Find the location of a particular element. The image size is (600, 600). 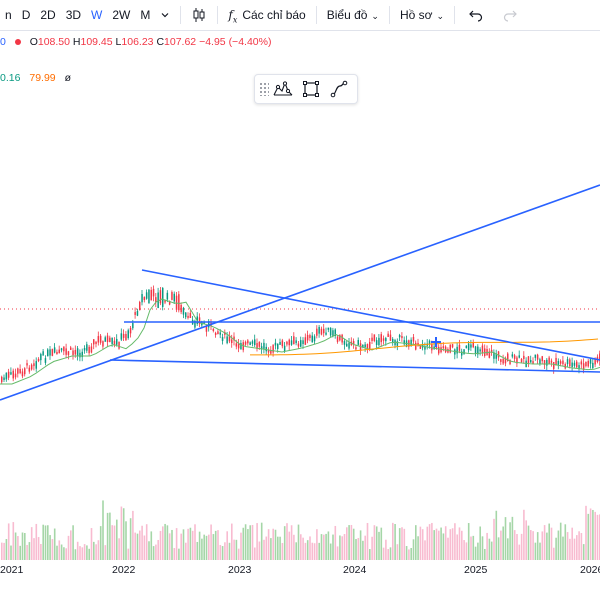

ma-legend: 0.16 79.99 ø is located at coordinates (35, 78).